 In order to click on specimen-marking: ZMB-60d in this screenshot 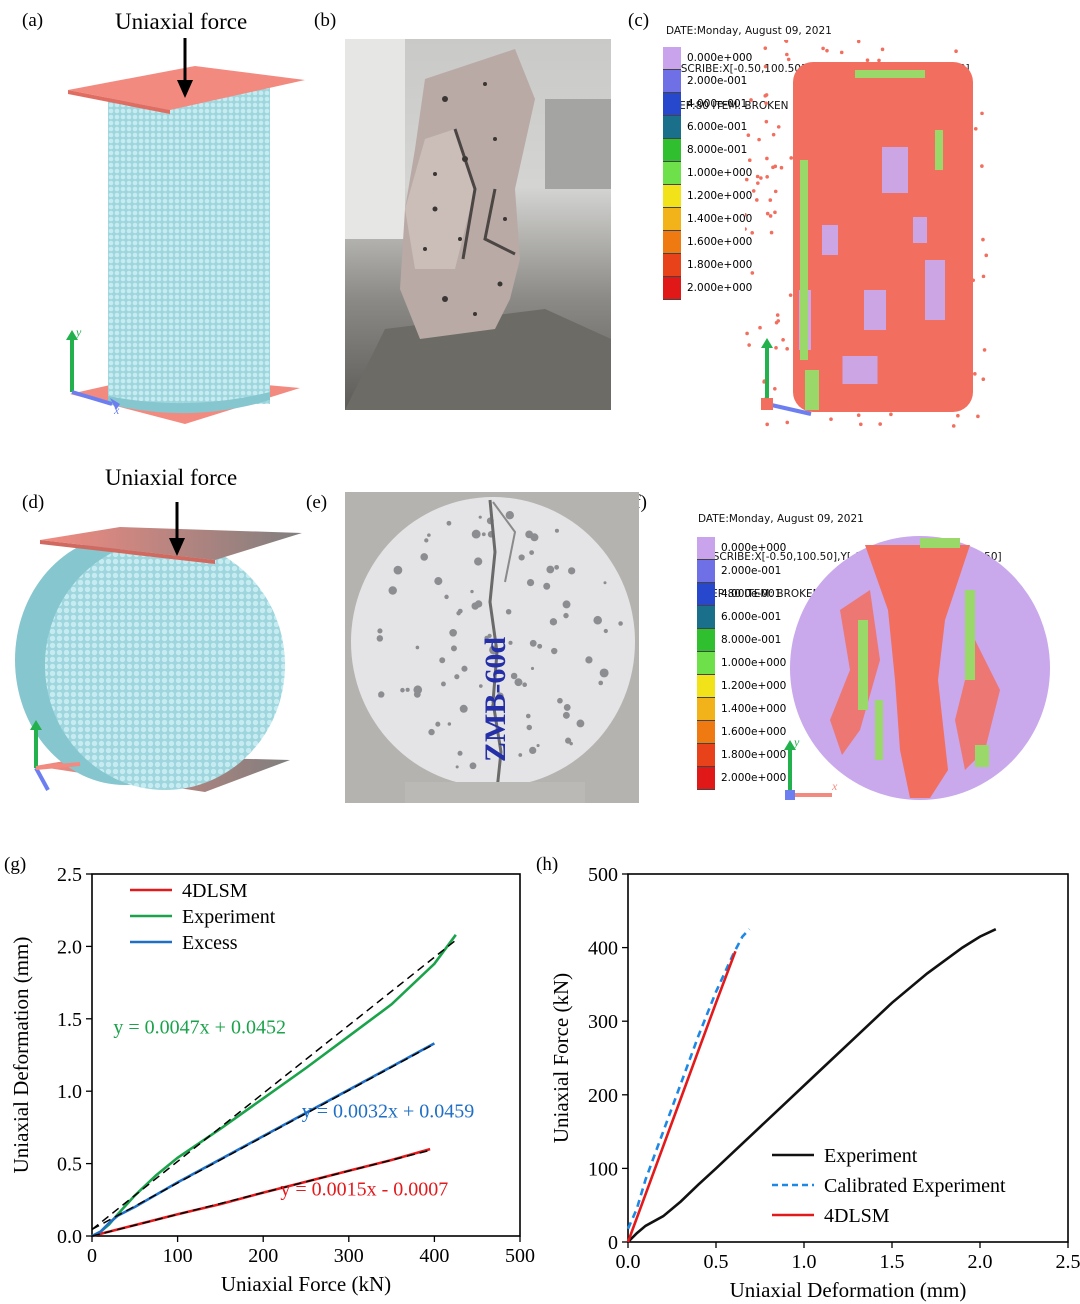, I will do `click(495, 699)`.